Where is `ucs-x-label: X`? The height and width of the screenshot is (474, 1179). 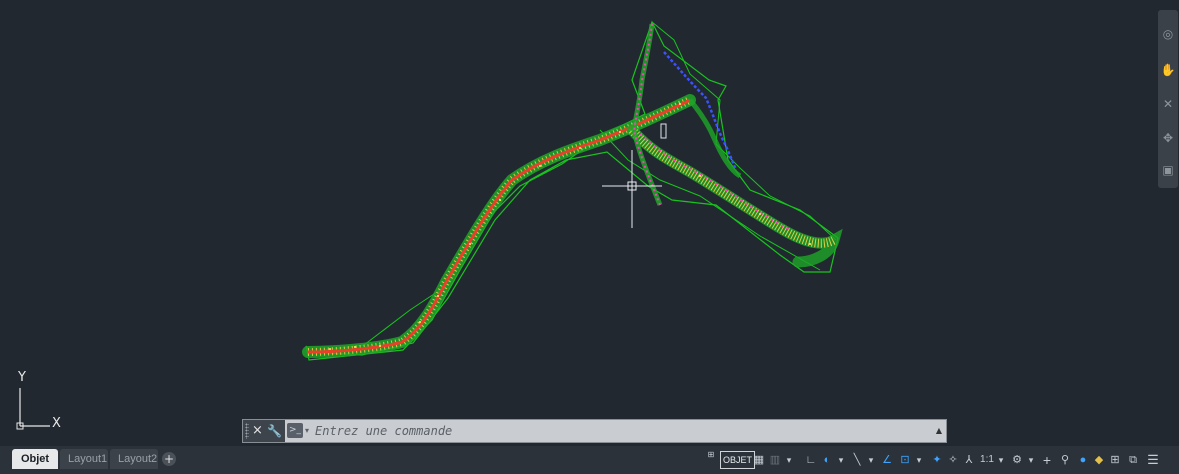
ucs-x-label: X is located at coordinates (56, 423).